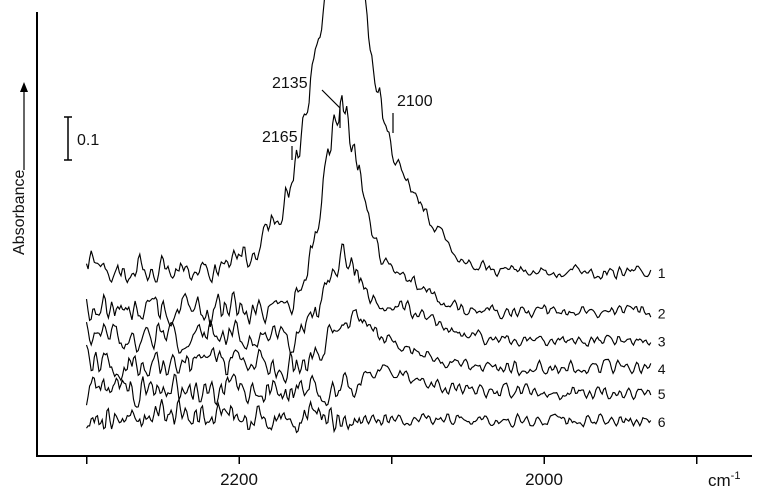  I want to click on peak-annotation-leader, so click(331, 108).